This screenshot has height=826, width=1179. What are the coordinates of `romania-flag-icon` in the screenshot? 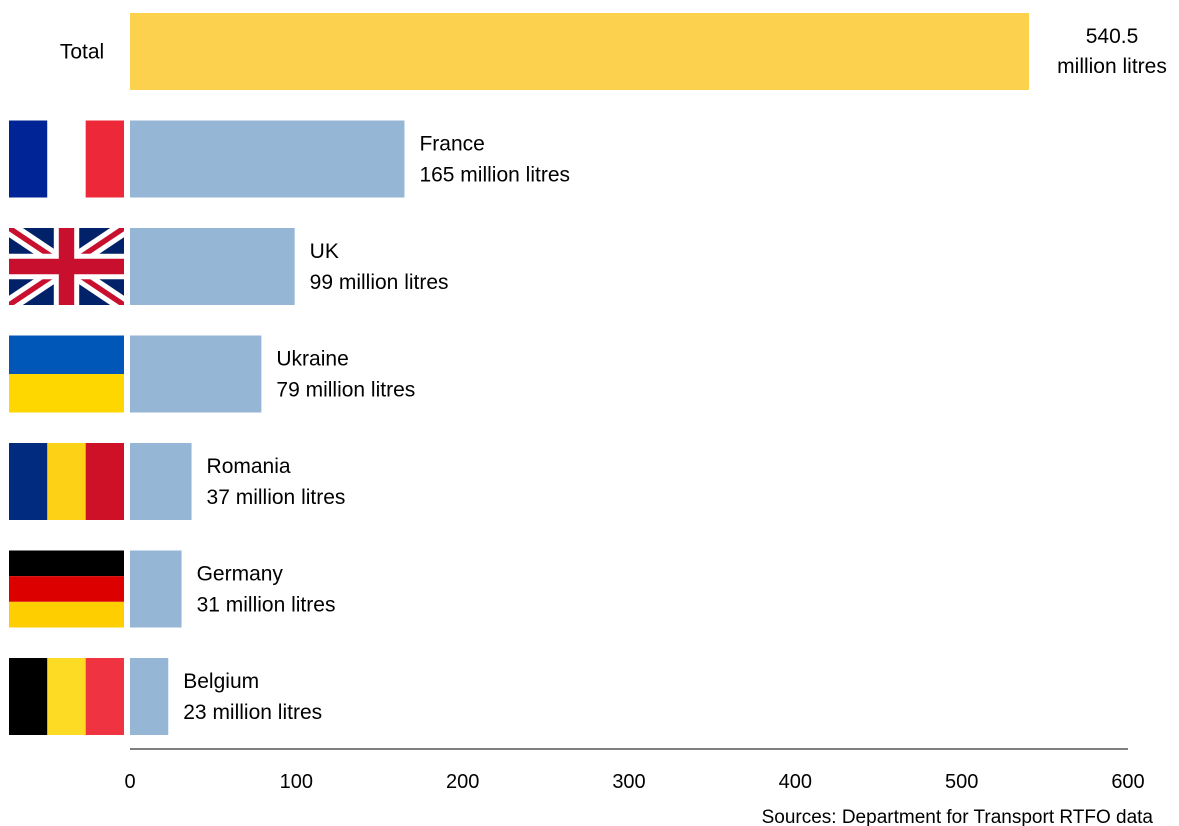 It's located at (66, 481).